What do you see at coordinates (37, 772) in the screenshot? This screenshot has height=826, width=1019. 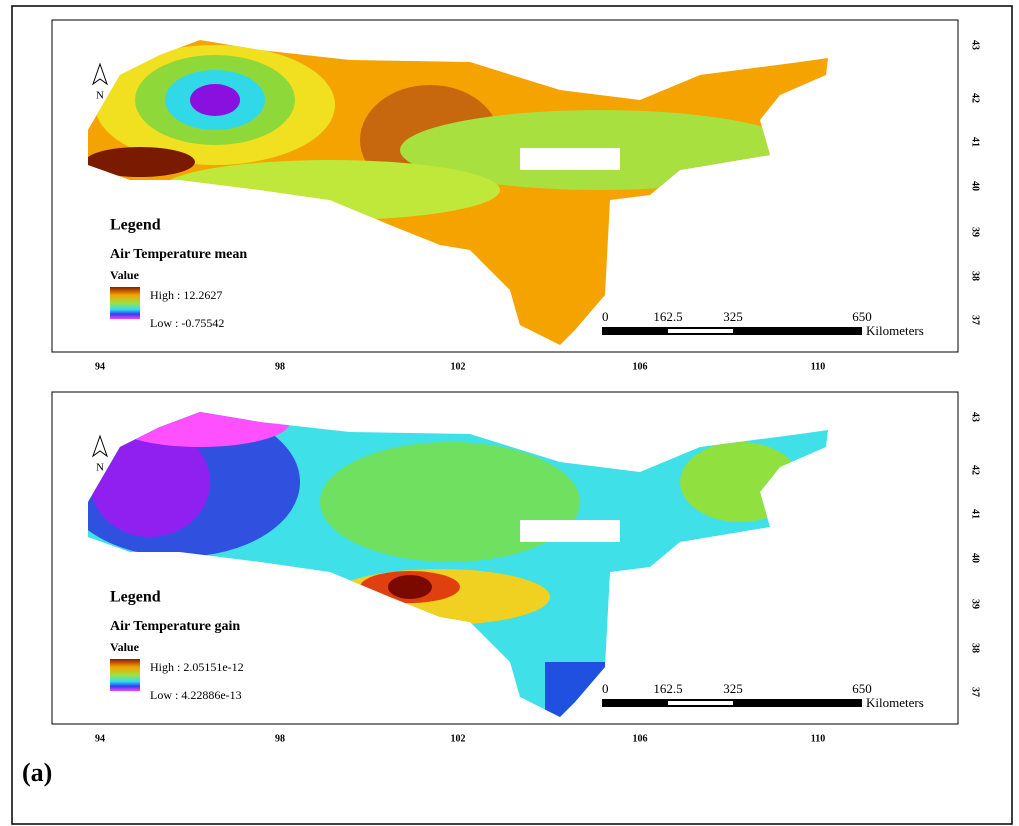 I see `figure-label: (a)` at bounding box center [37, 772].